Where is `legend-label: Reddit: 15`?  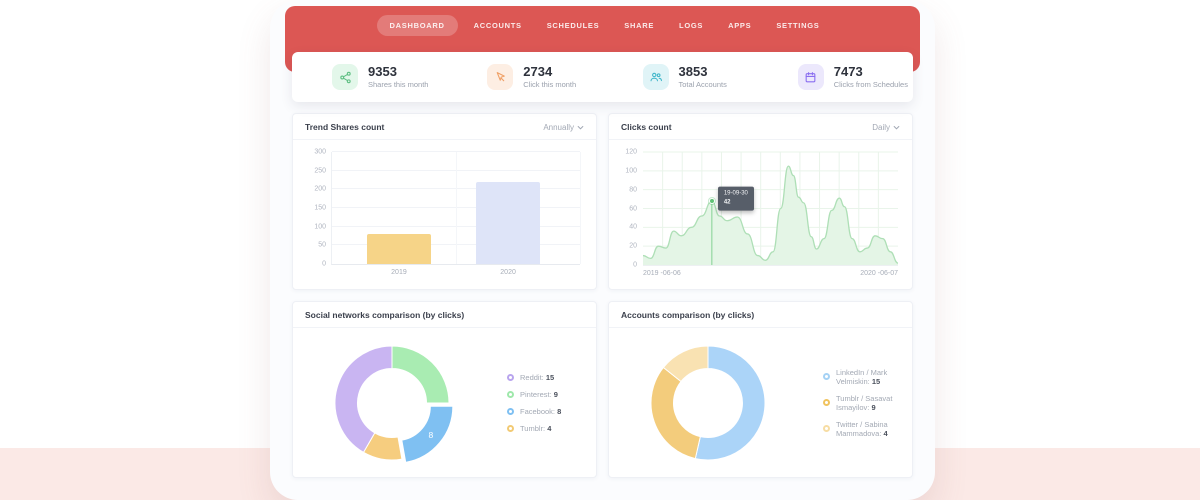 legend-label: Reddit: 15 is located at coordinates (537, 377).